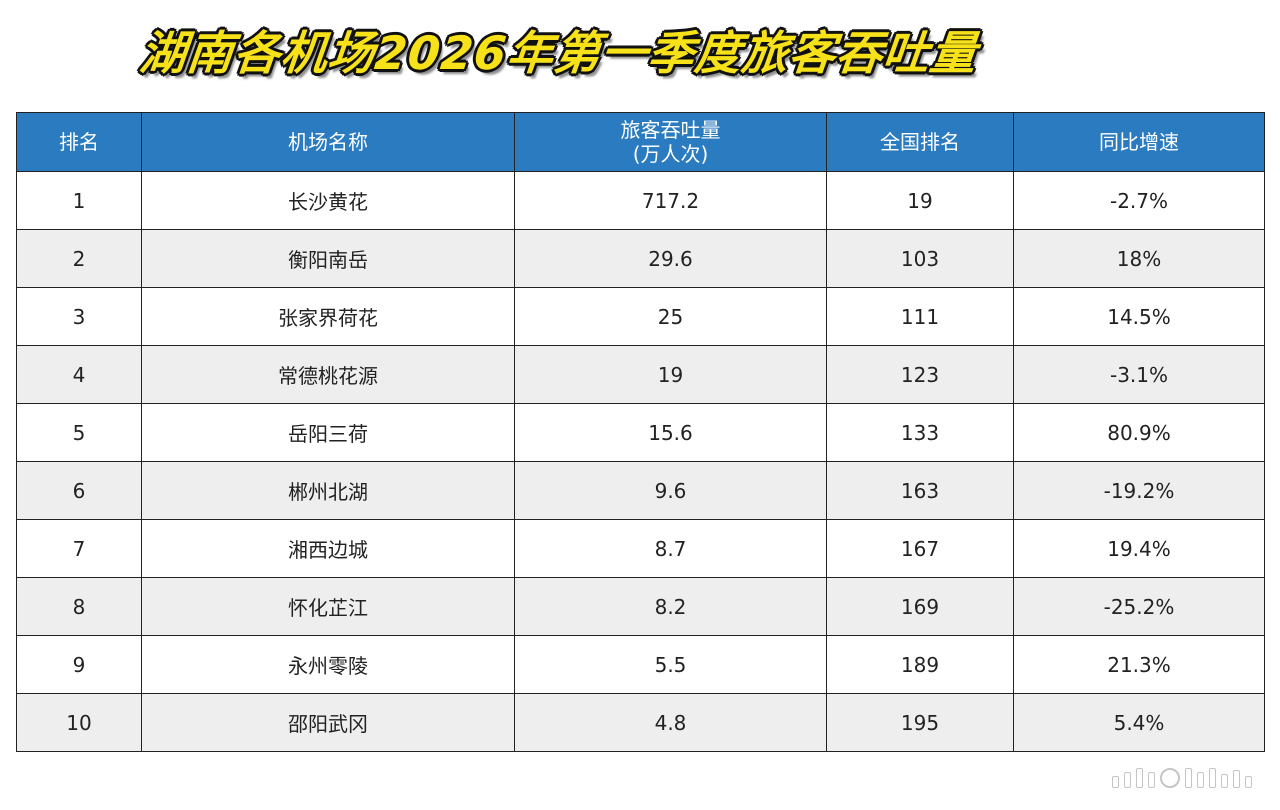  Describe the element at coordinates (79, 664) in the screenshot. I see `cell-rank: 9` at that location.